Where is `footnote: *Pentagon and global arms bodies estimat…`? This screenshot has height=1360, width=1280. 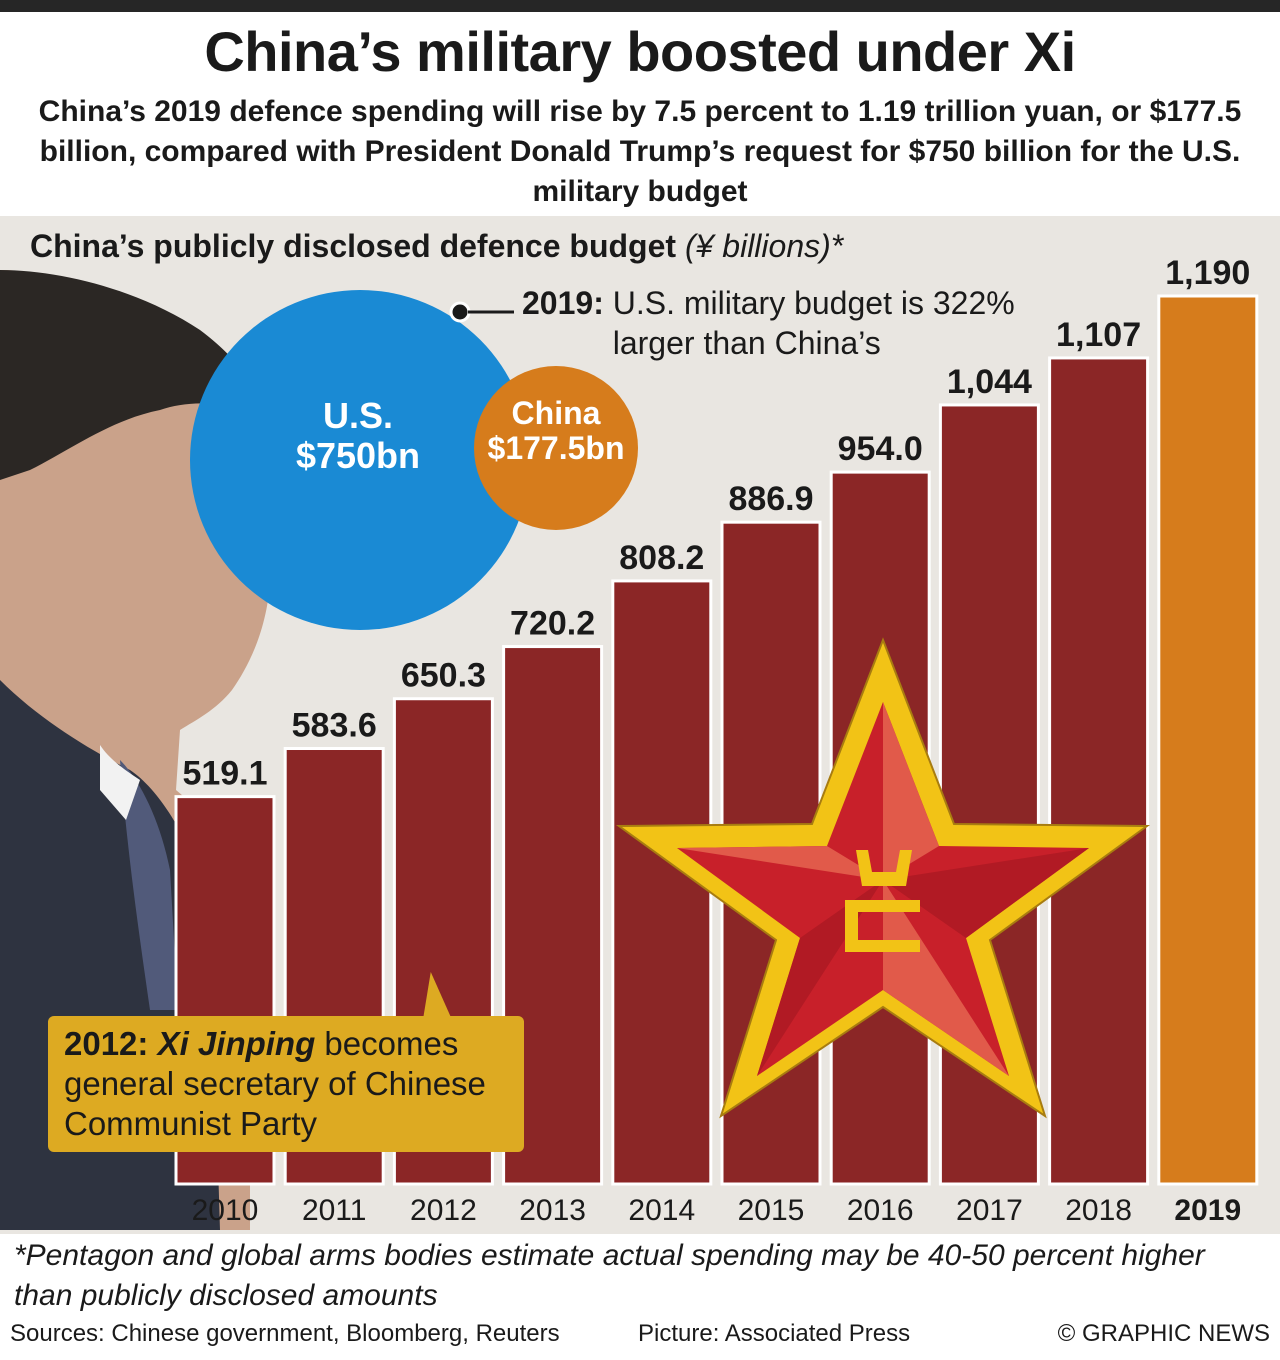
footnote: *Pentagon and global arms bodies estimat… is located at coordinates (609, 1275).